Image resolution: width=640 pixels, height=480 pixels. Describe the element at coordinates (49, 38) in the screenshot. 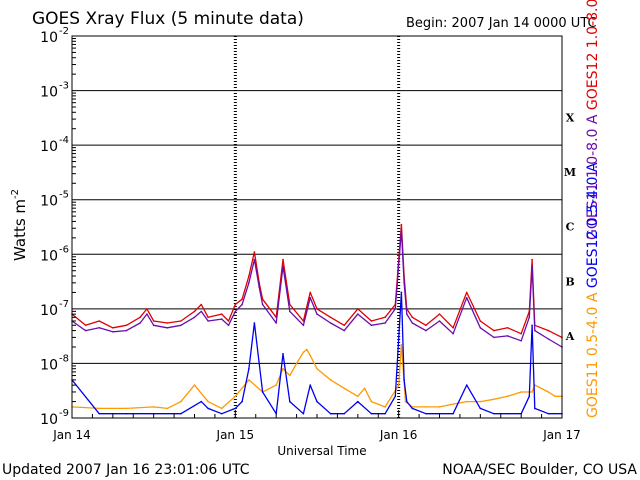

I see `y-tick-label-0: 10` at that location.